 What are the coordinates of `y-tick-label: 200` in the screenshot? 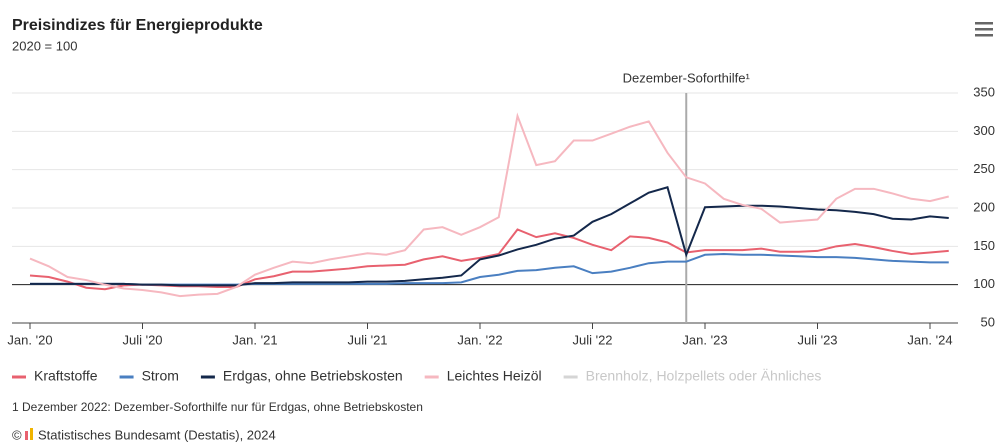 It's located at (984, 206).